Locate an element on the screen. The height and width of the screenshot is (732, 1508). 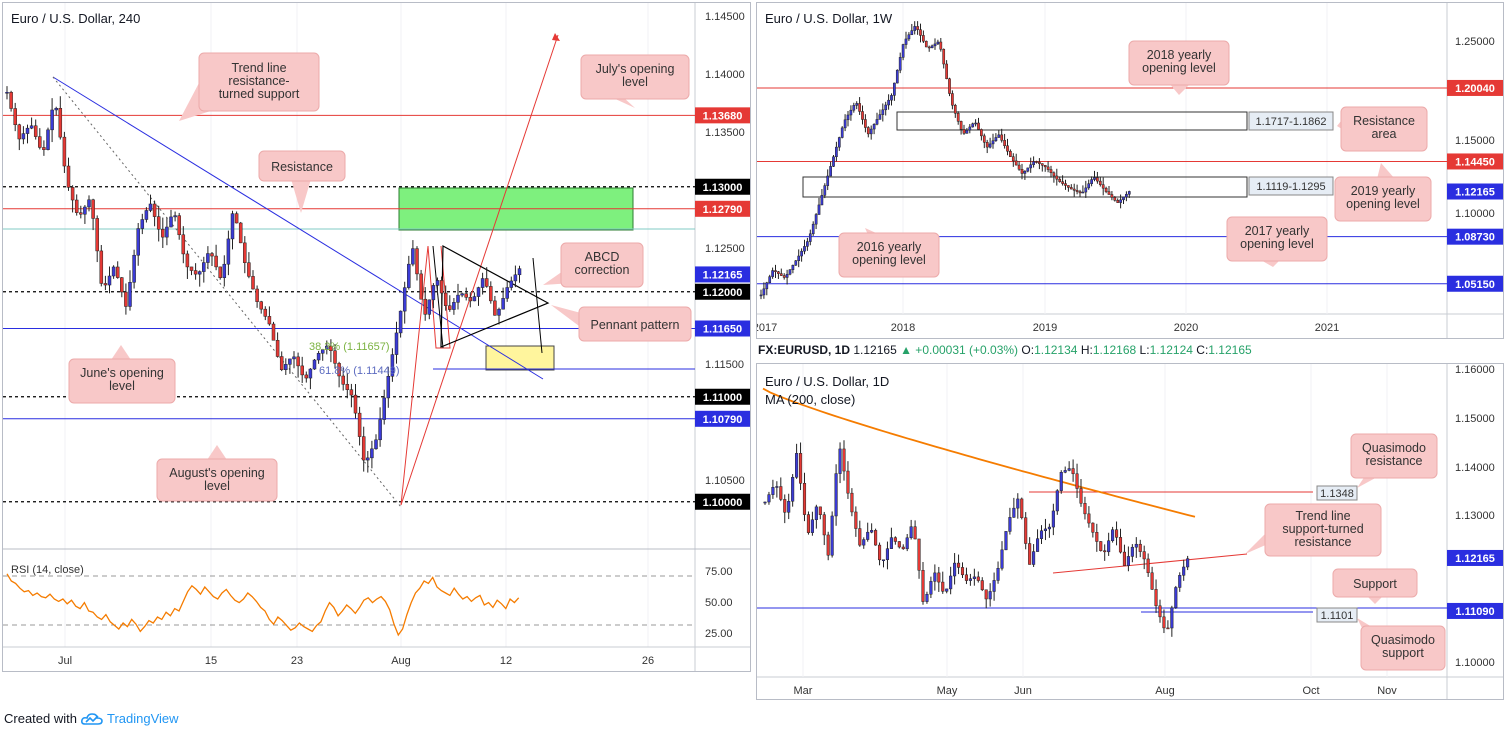
price-label-text: 1.12165 is located at coordinates (723, 275).